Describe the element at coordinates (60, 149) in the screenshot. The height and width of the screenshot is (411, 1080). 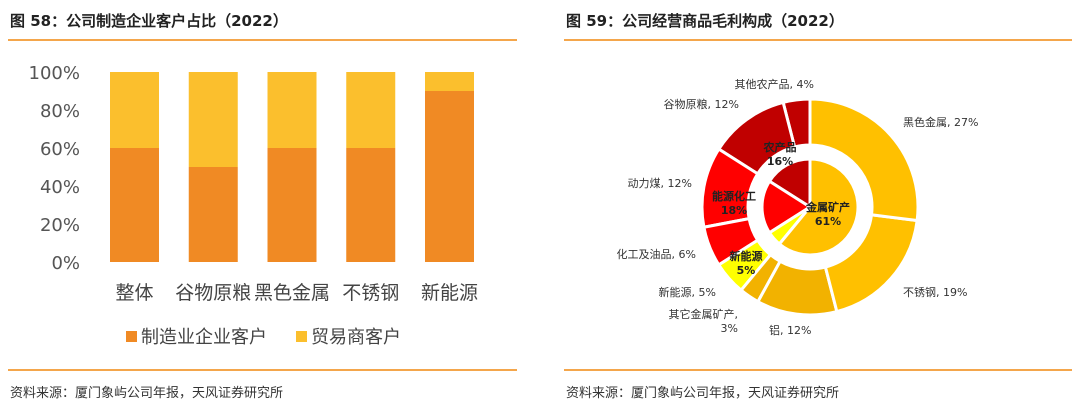
I see `y-tick-label: 60%` at that location.